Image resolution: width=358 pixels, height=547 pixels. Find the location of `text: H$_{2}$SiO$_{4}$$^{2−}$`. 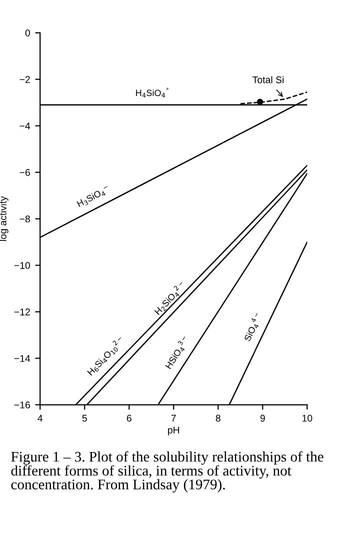

text: H$_{2}$SiO$_{4}$$^{2−}$ is located at coordinates (169, 298).